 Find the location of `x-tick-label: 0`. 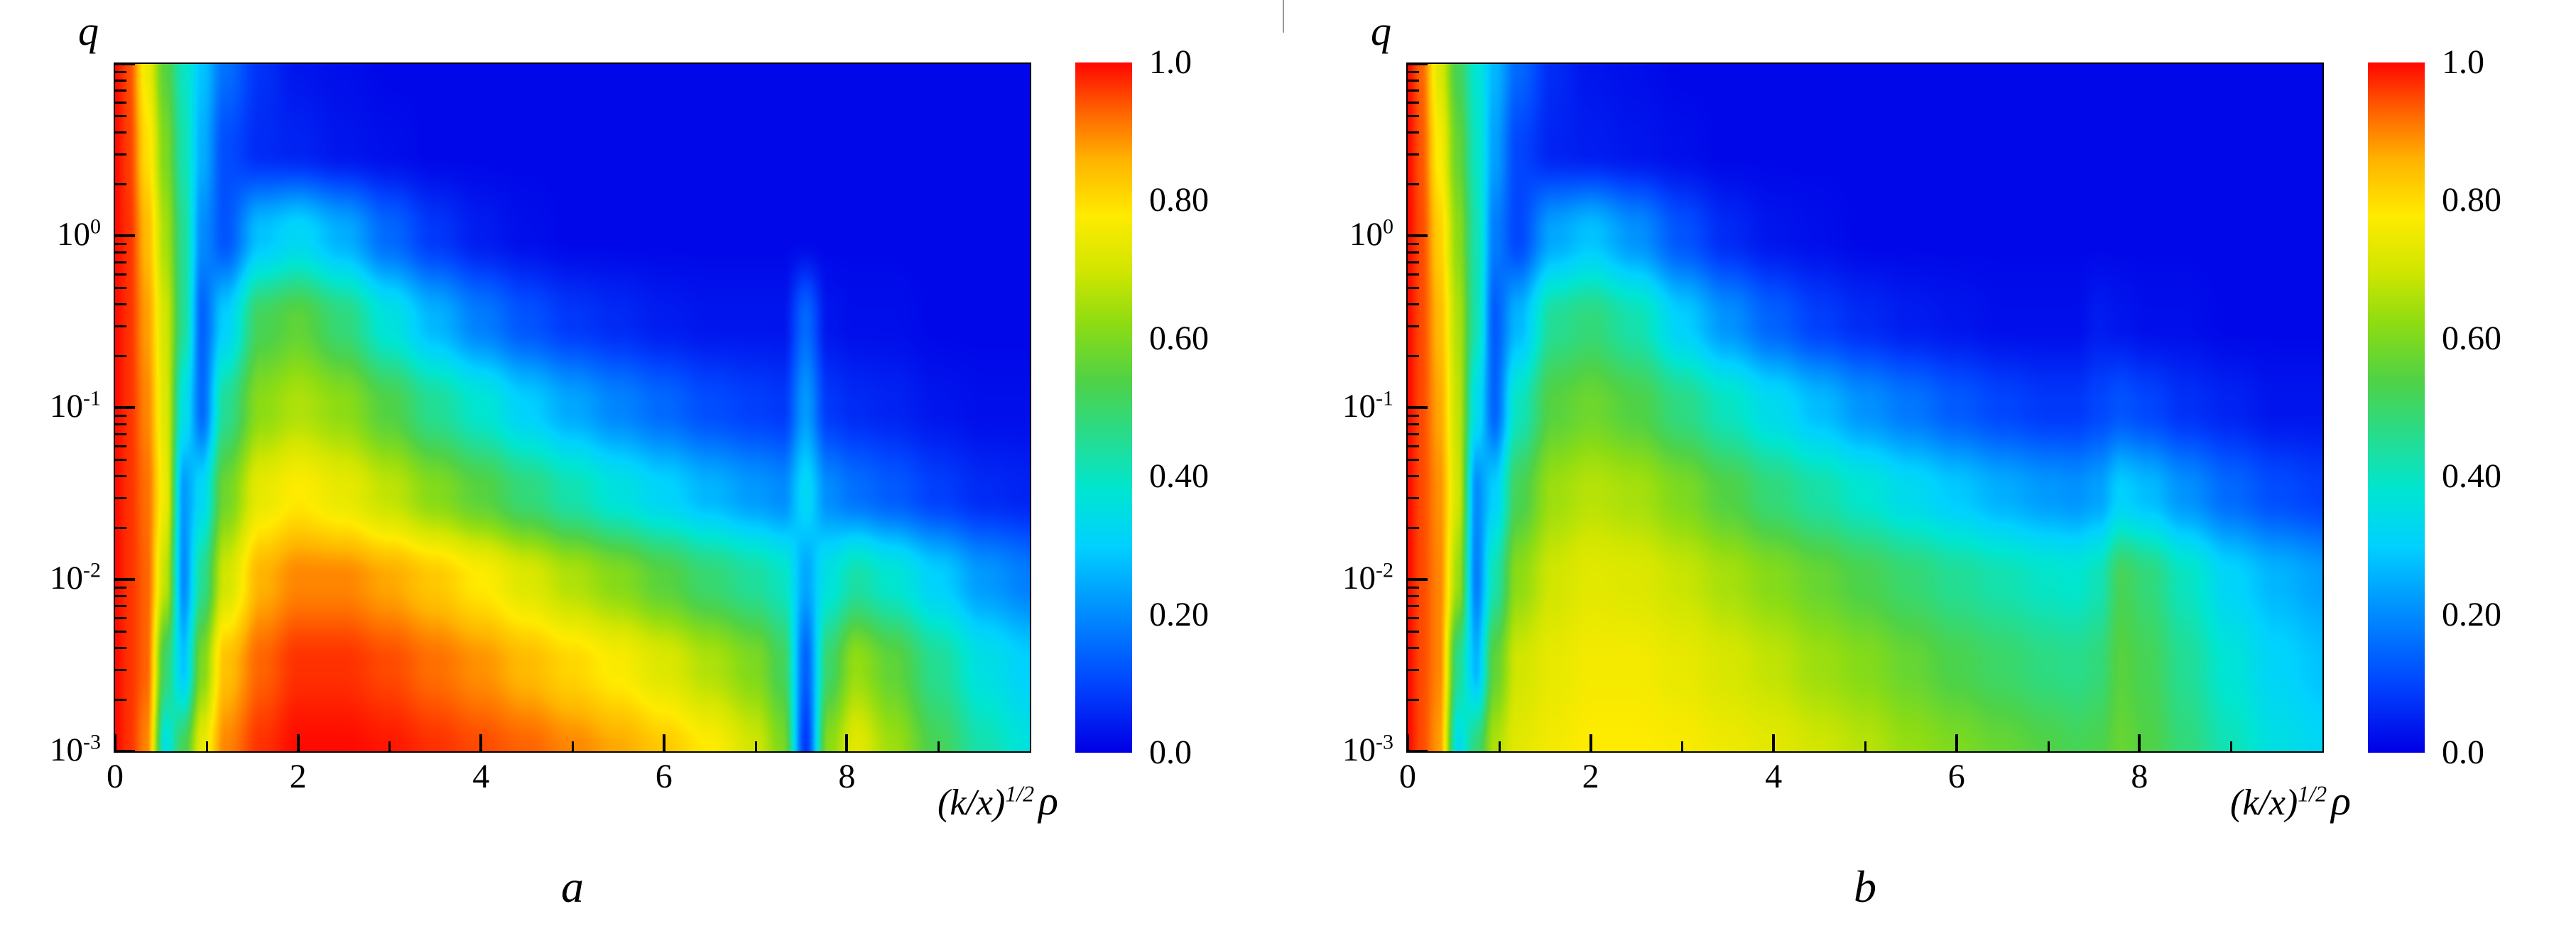

x-tick-label: 0 is located at coordinates (1407, 777).